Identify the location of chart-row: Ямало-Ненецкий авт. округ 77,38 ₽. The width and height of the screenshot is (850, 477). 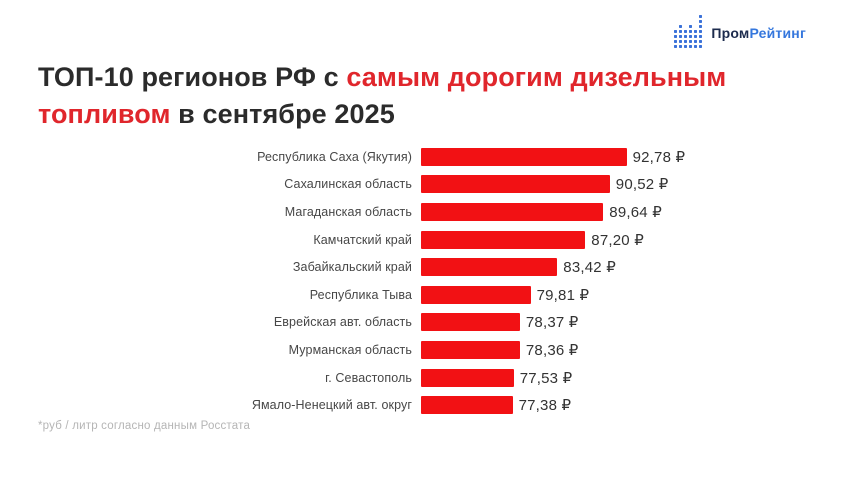
(425, 405).